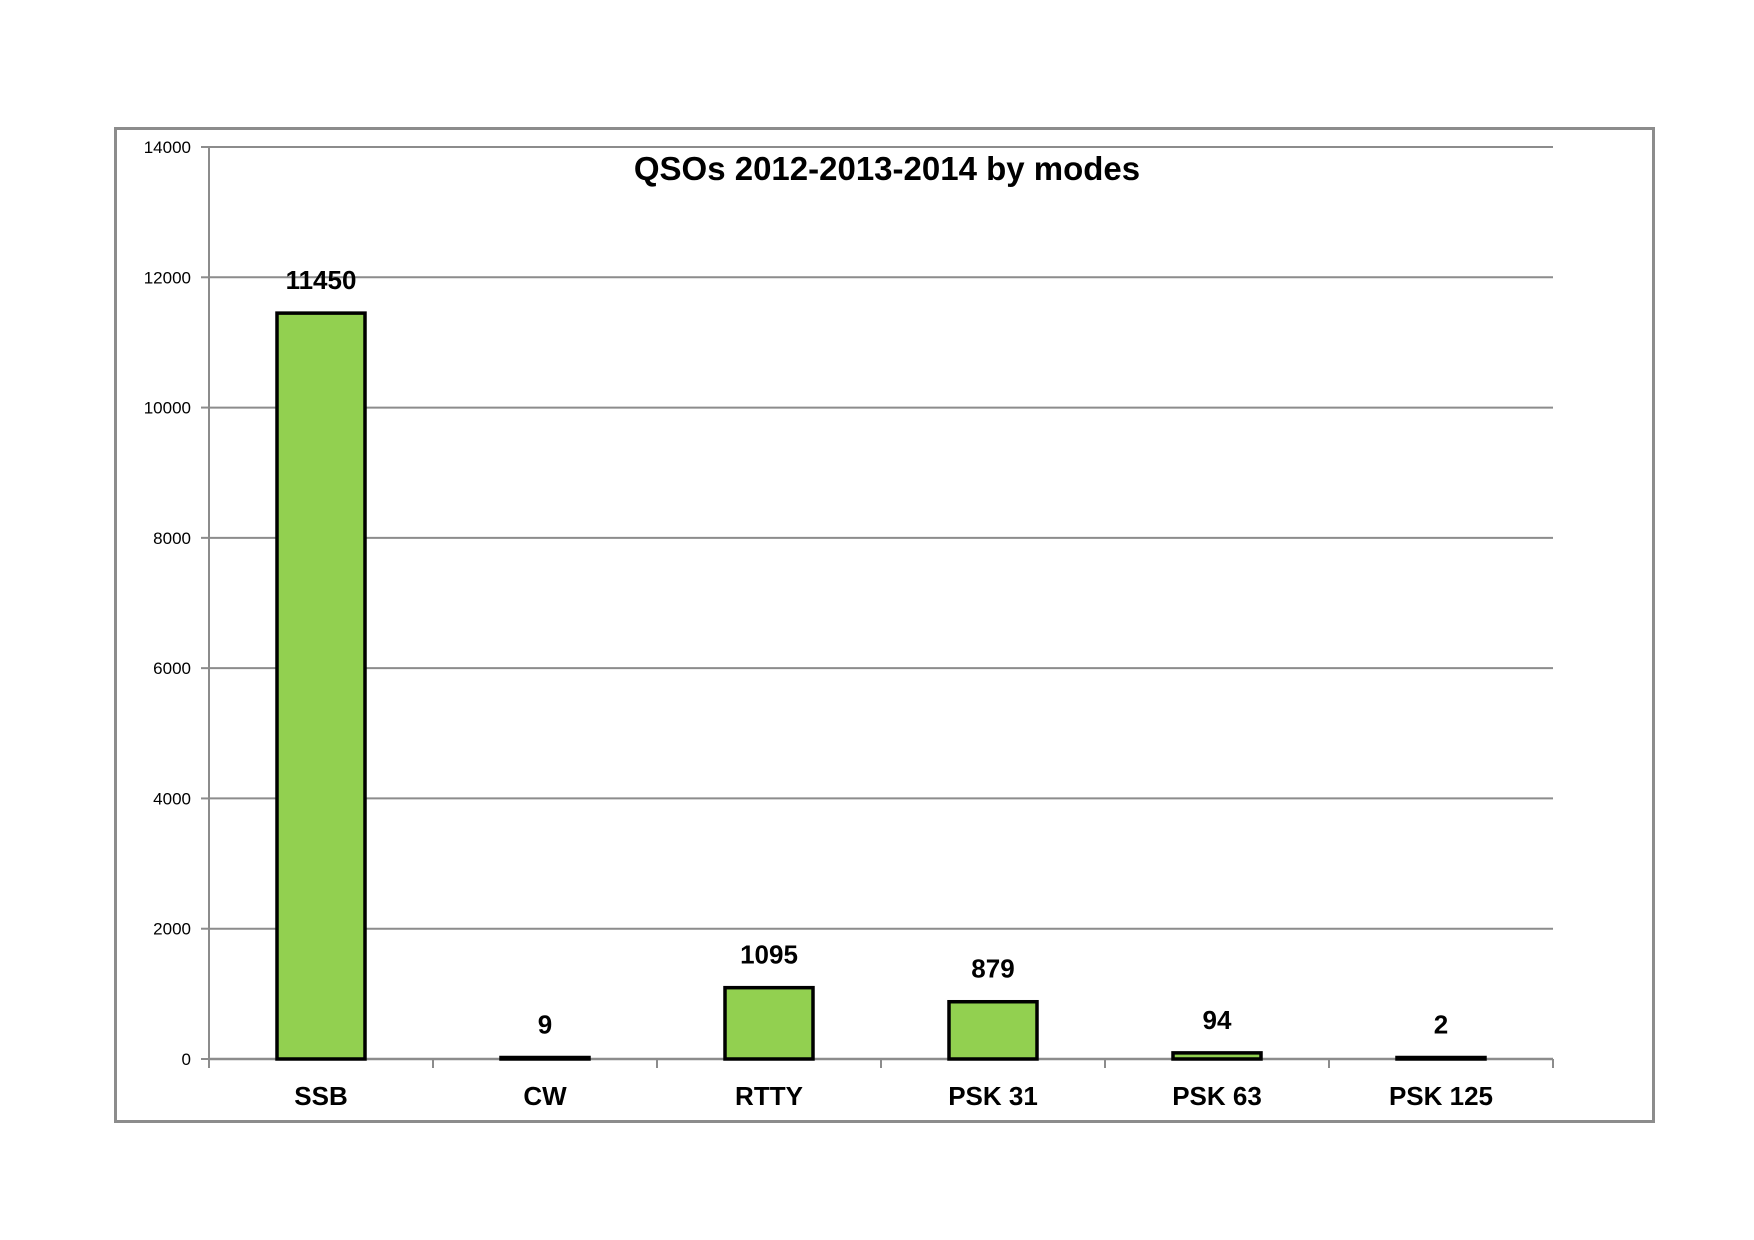 This screenshot has width=1754, height=1240. What do you see at coordinates (321, 280) in the screenshot?
I see `data-label: 11450` at bounding box center [321, 280].